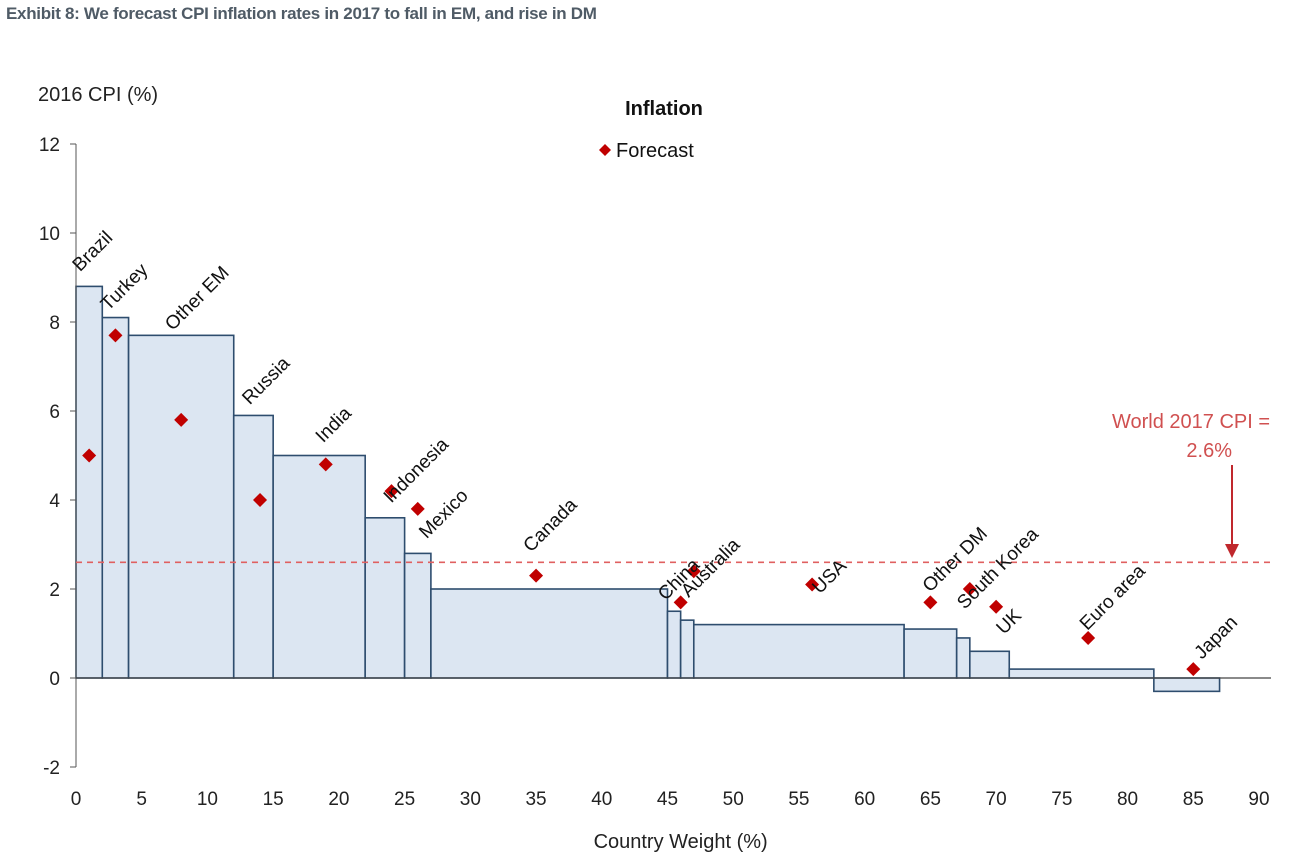  What do you see at coordinates (549, 633) in the screenshot?
I see `bar-canada` at bounding box center [549, 633].